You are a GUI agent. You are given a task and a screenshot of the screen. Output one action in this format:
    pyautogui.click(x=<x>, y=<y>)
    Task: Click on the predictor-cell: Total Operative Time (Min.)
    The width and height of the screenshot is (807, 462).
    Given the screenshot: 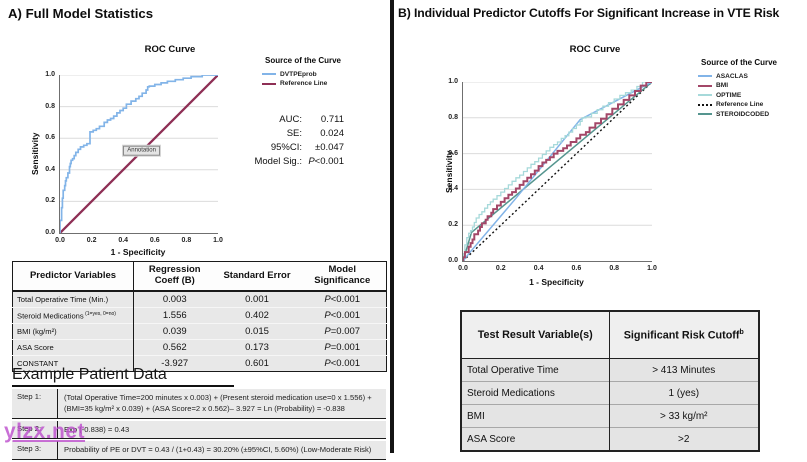 What is the action you would take?
    pyautogui.click(x=73, y=299)
    